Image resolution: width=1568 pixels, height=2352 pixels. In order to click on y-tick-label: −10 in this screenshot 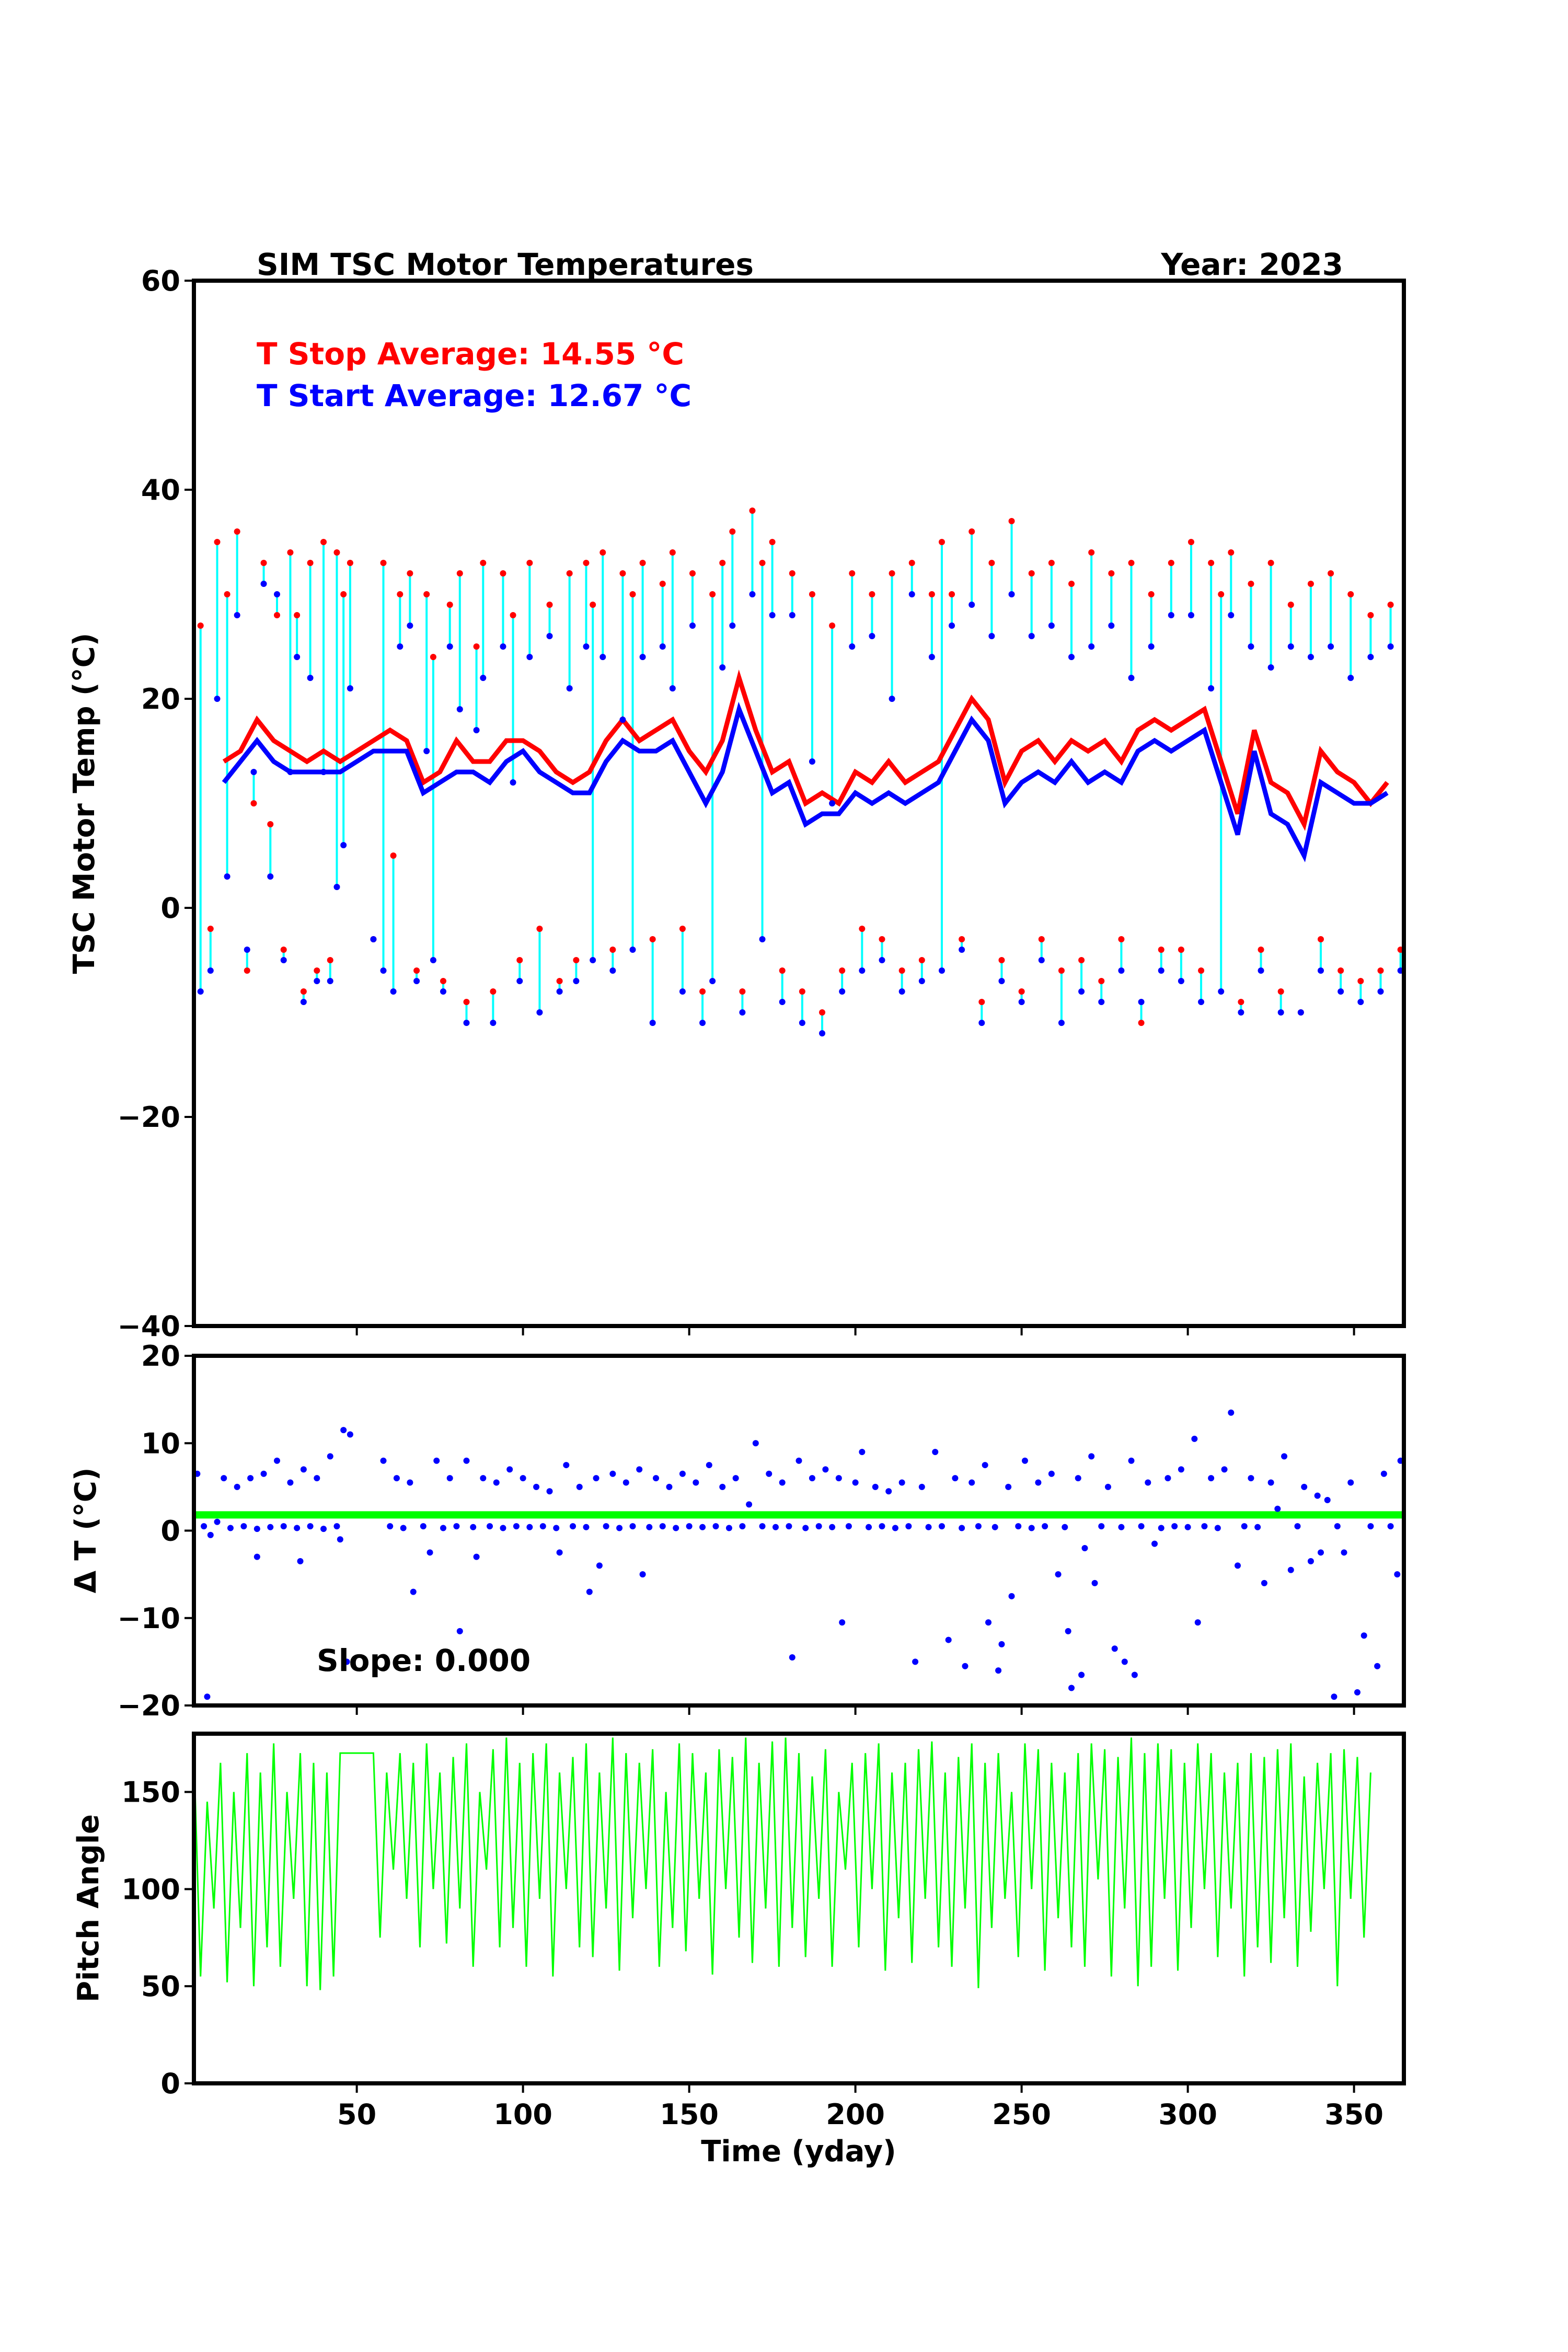, I will do `click(149, 1618)`.